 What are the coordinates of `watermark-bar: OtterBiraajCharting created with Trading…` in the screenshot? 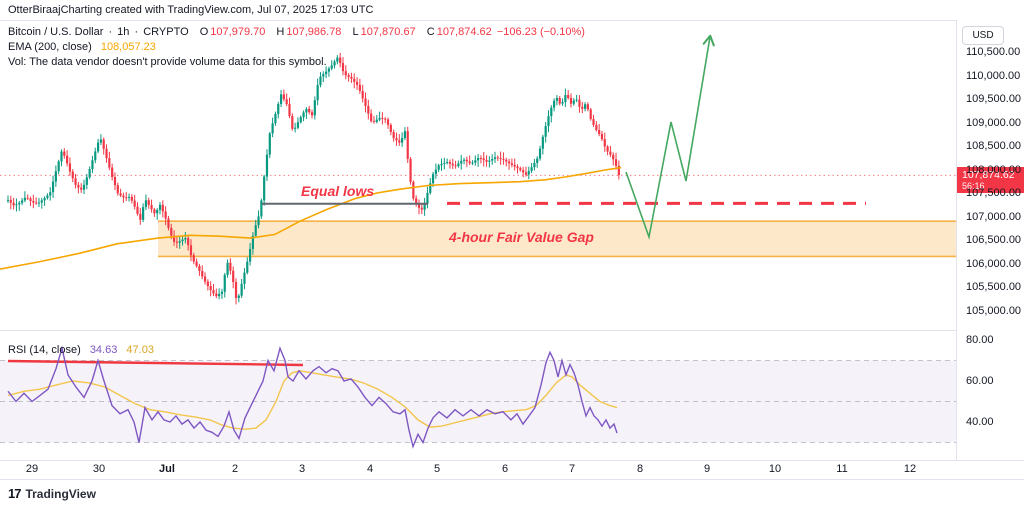 It's located at (512, 10).